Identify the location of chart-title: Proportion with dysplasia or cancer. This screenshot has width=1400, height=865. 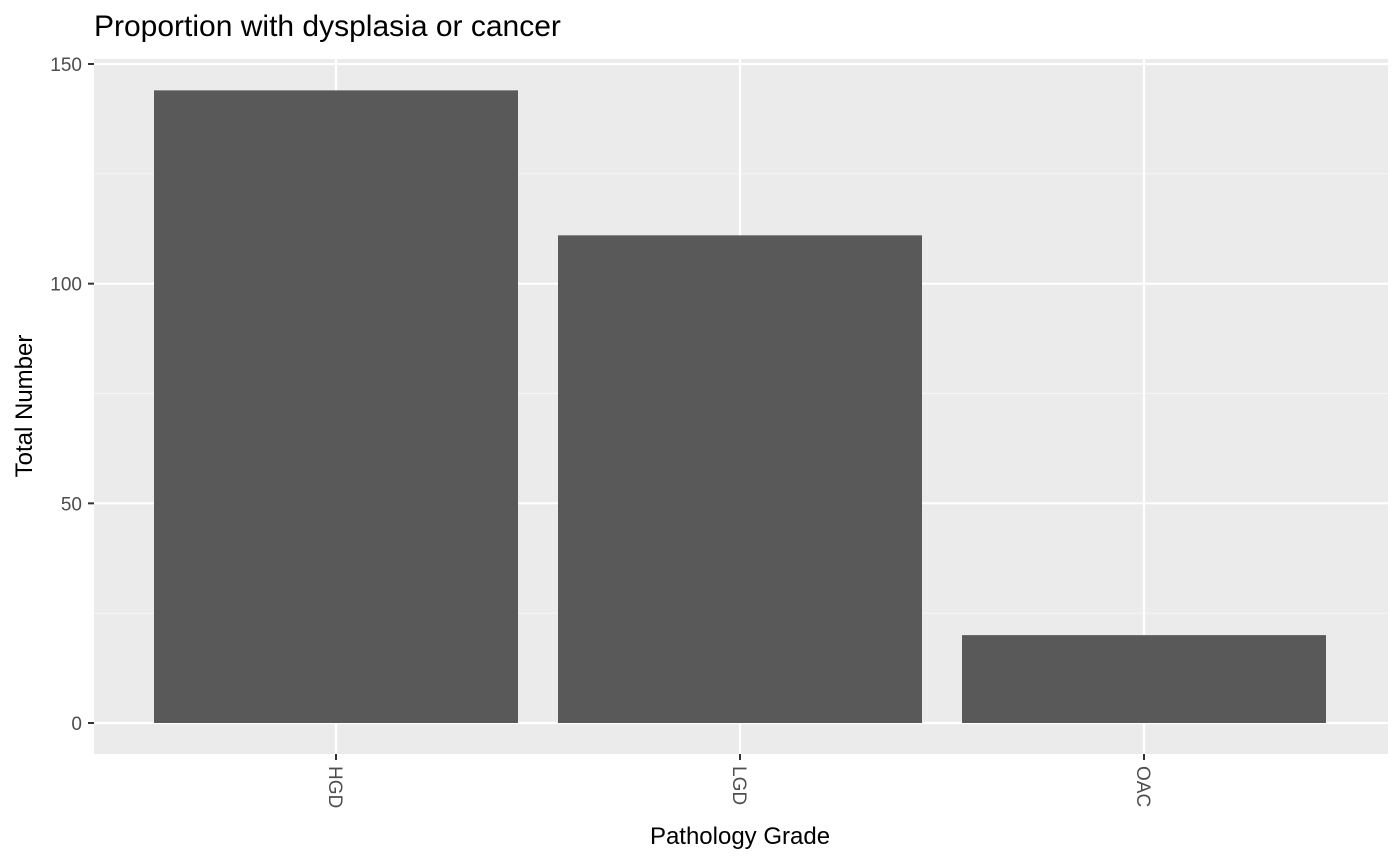
(327, 26).